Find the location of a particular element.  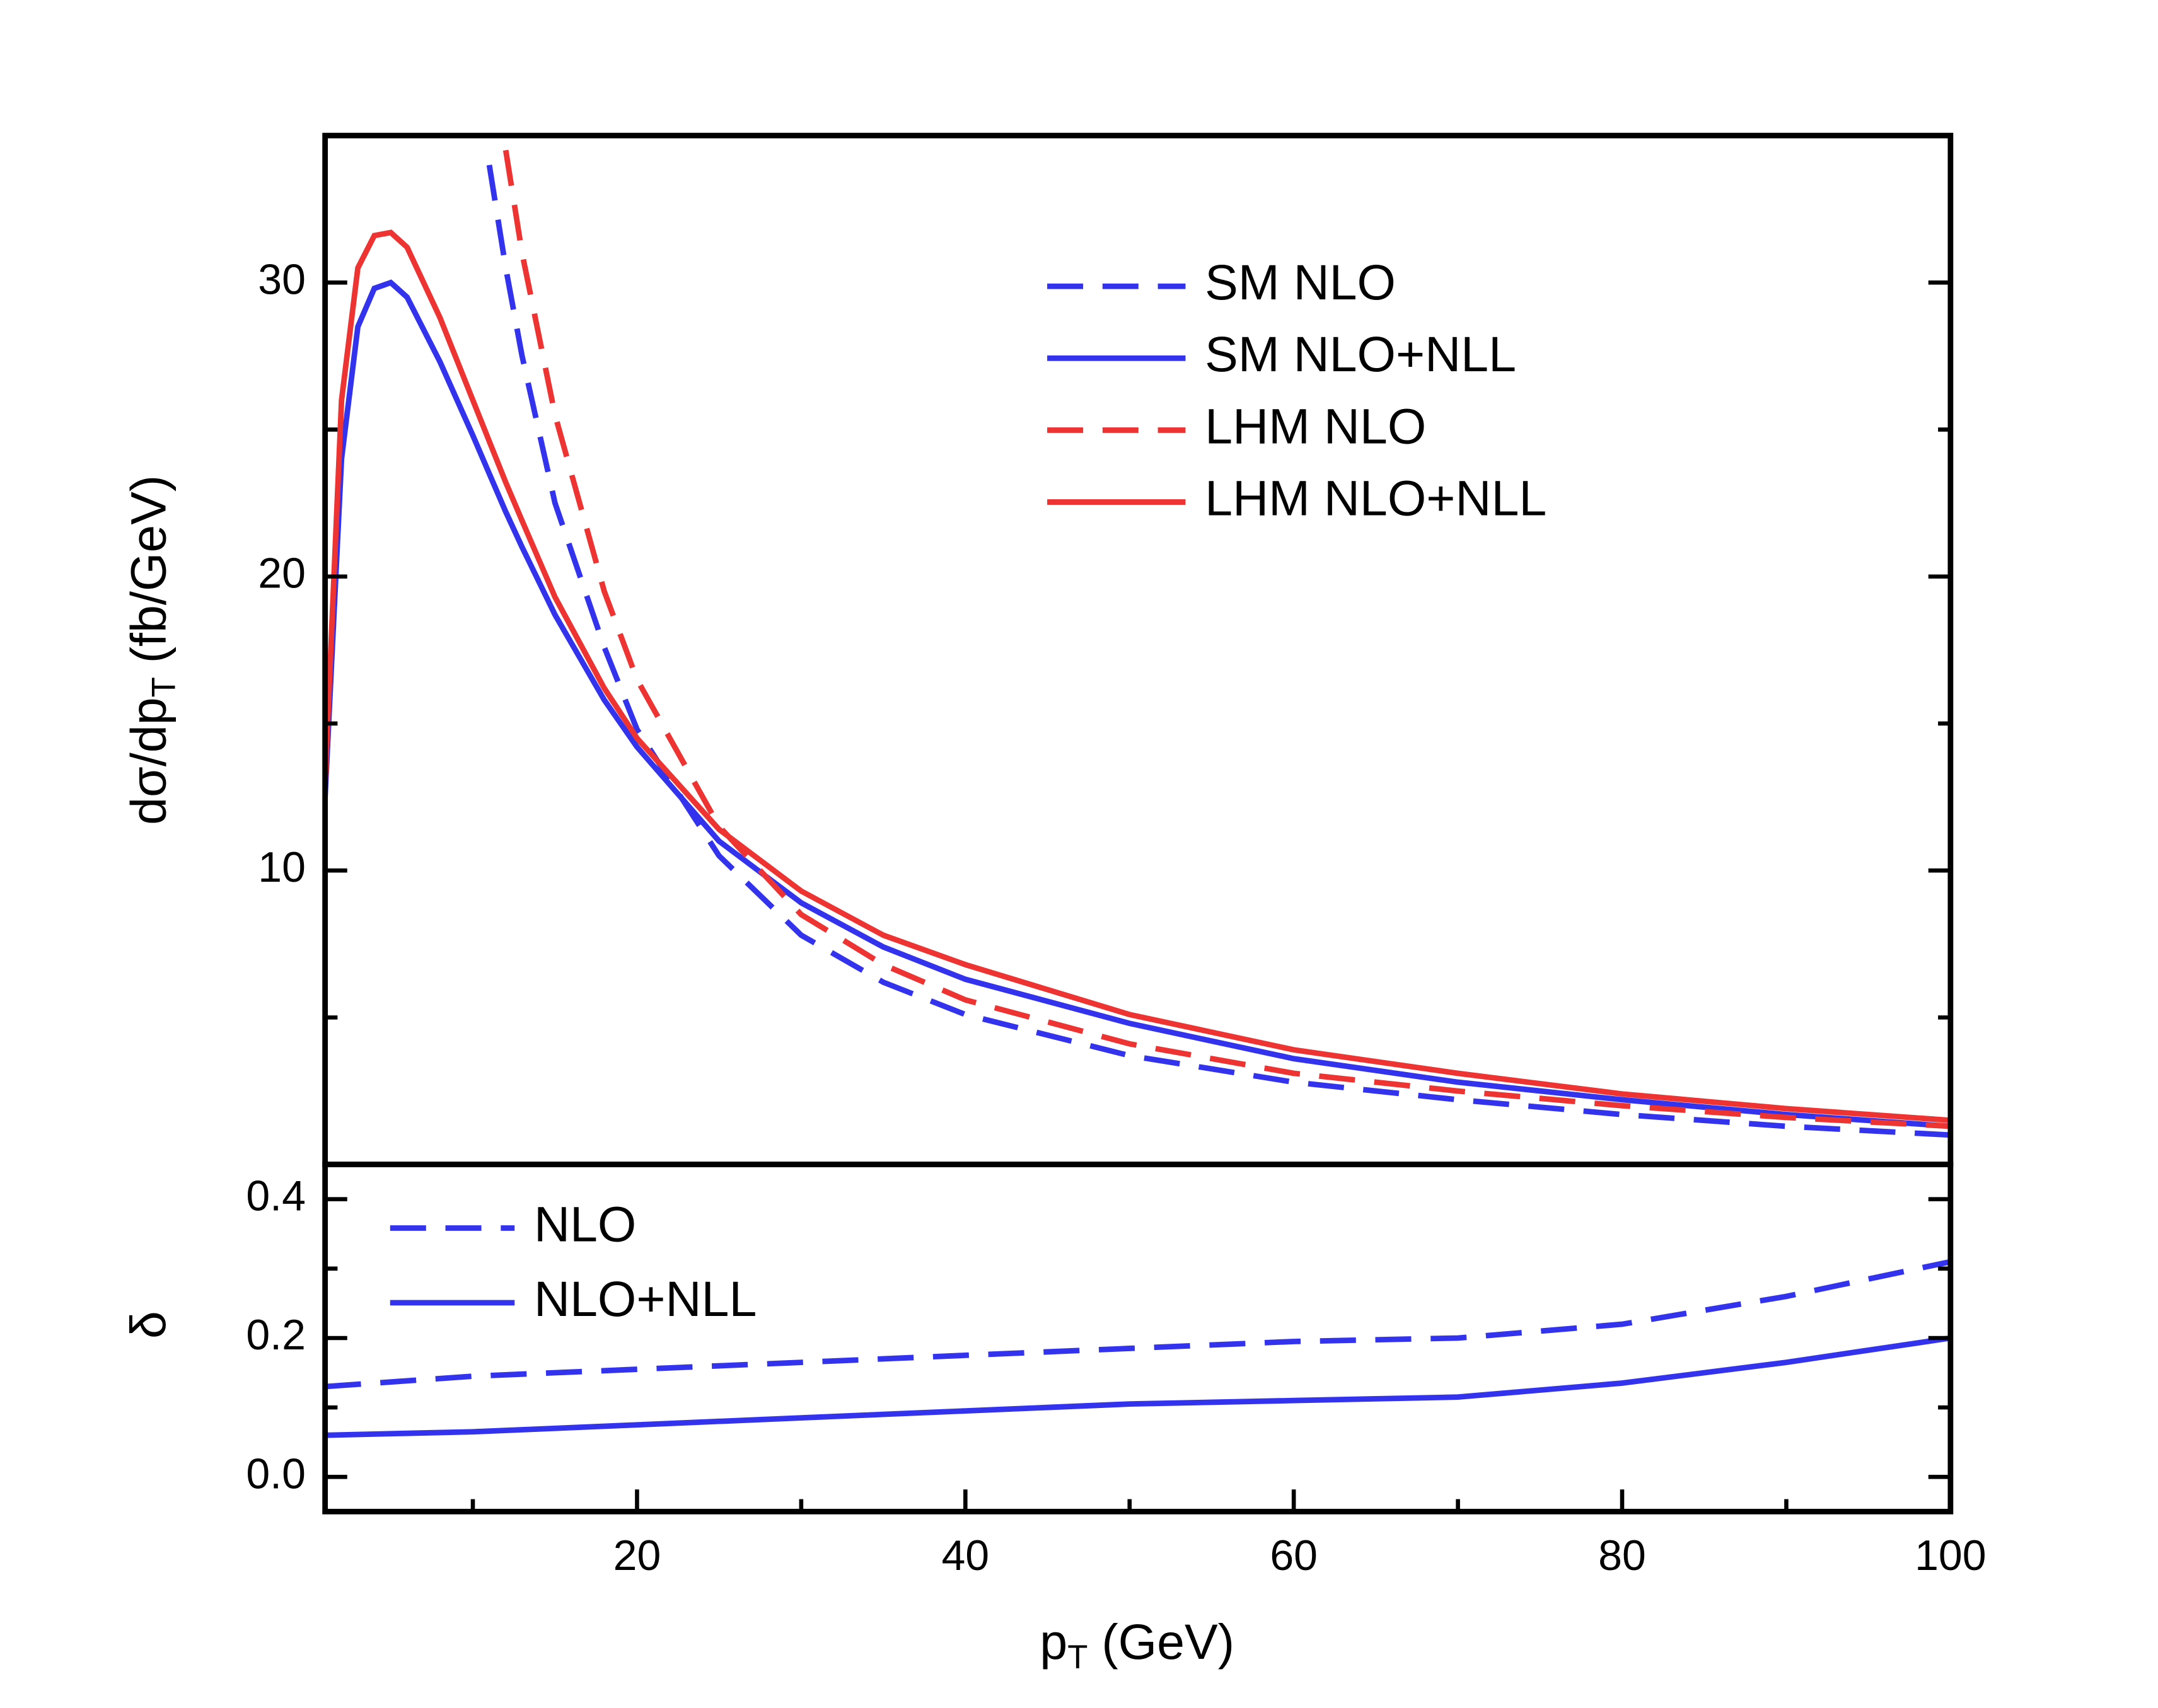

y-tick-label: 30 is located at coordinates (282, 279).